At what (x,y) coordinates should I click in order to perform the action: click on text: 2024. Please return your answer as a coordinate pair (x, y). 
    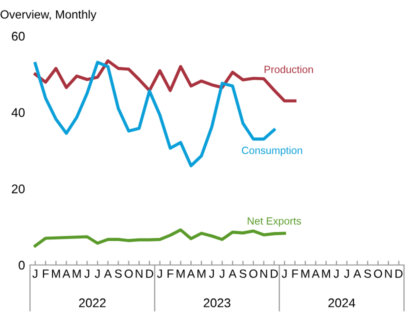
    Looking at the image, I should click on (342, 303).